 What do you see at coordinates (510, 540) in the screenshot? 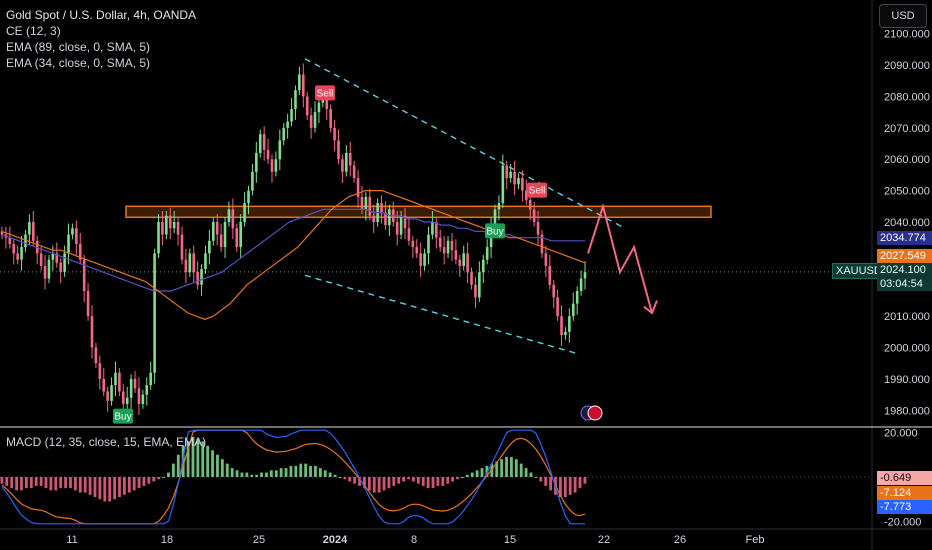
I see `x-tick-label: 15` at bounding box center [510, 540].